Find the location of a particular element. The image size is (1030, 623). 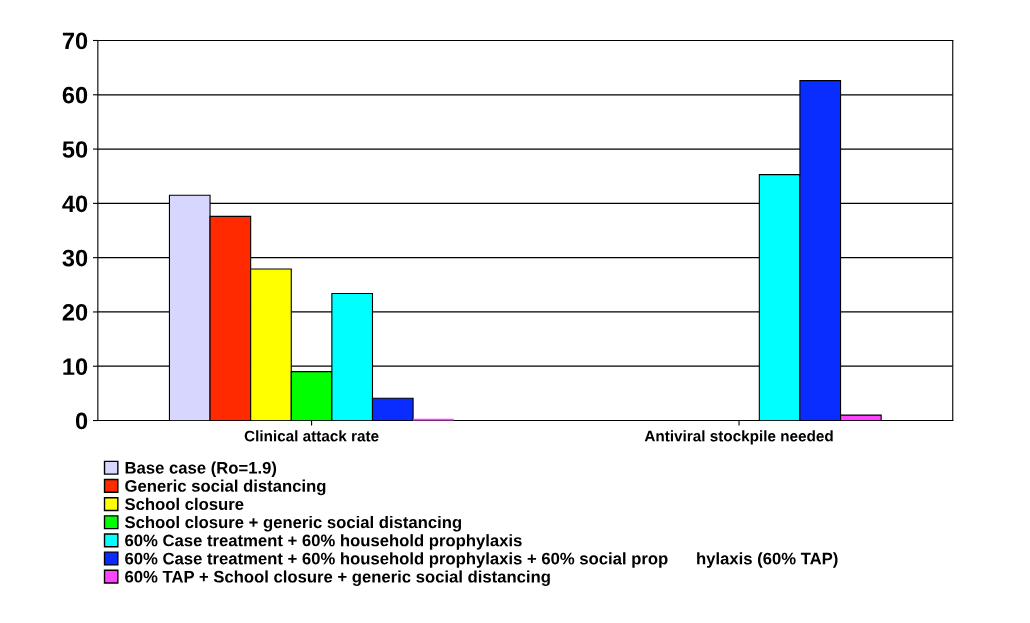

y-tick-label: 40 is located at coordinates (75, 204).